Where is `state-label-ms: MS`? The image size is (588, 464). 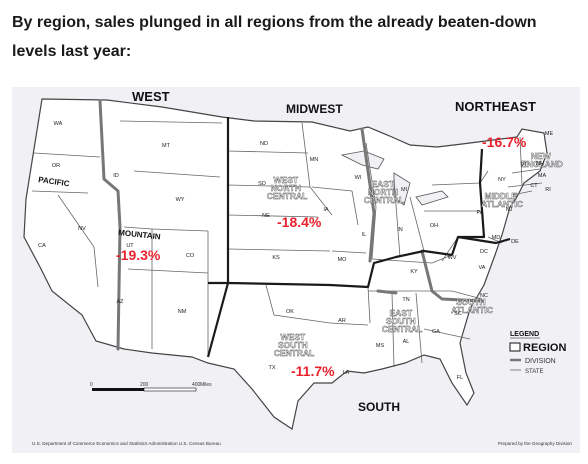
state-label-ms: MS is located at coordinates (380, 346).